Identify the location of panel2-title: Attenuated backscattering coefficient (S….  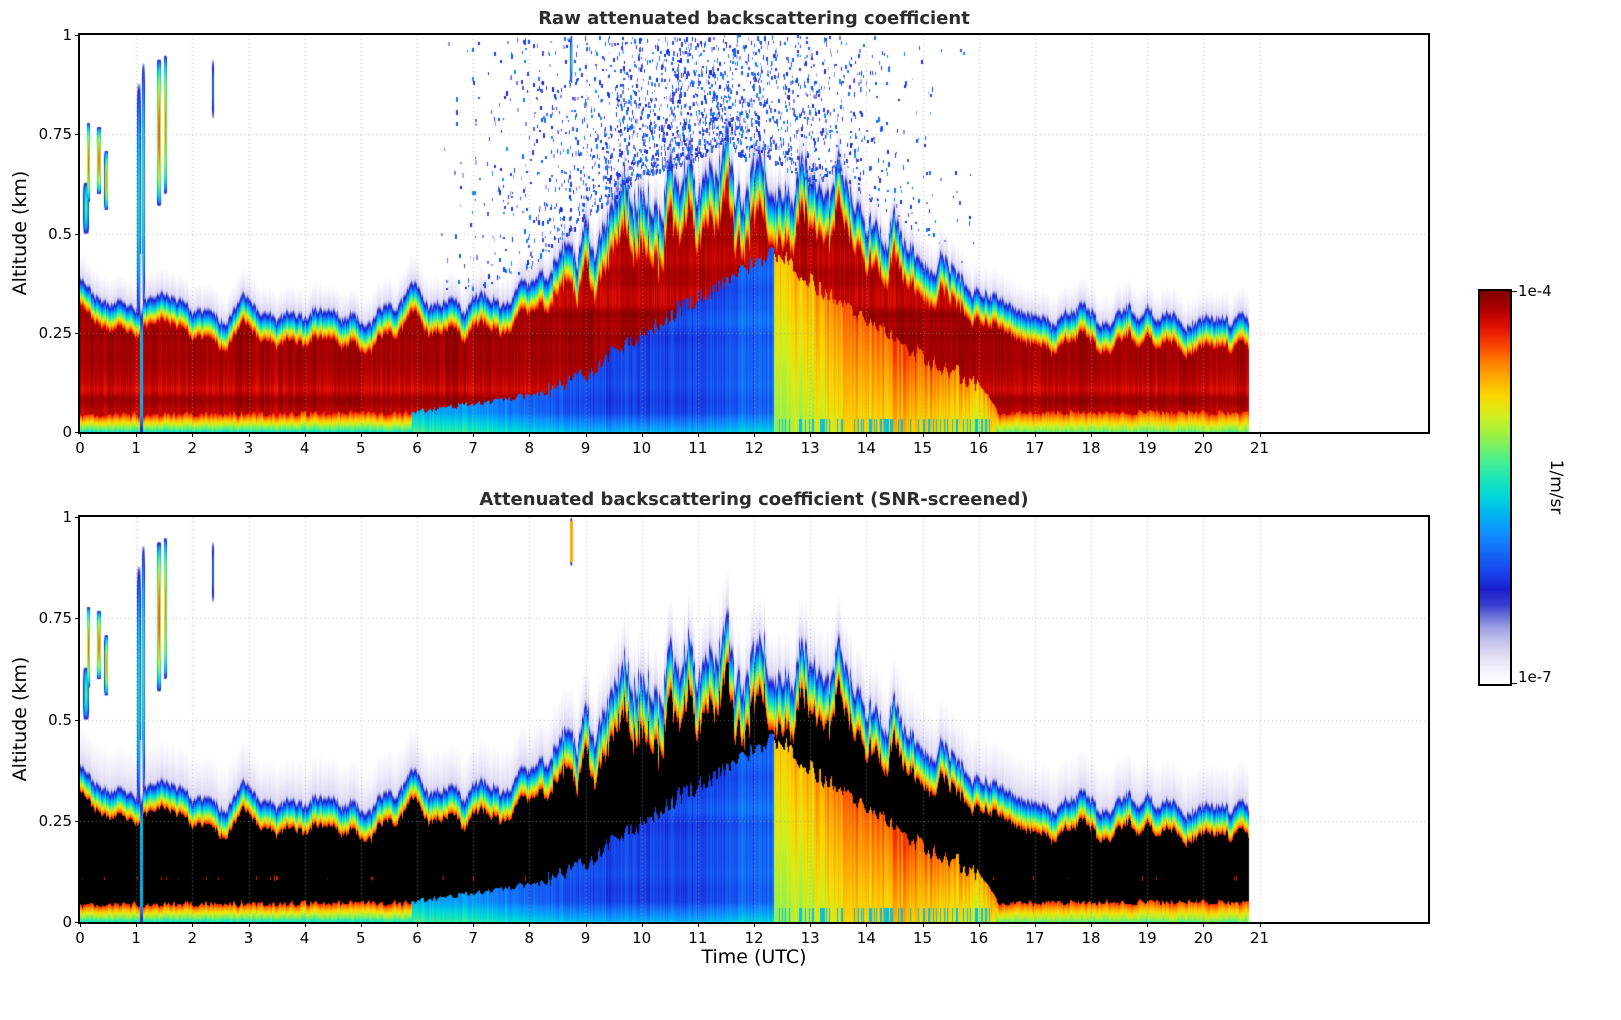
(754, 499).